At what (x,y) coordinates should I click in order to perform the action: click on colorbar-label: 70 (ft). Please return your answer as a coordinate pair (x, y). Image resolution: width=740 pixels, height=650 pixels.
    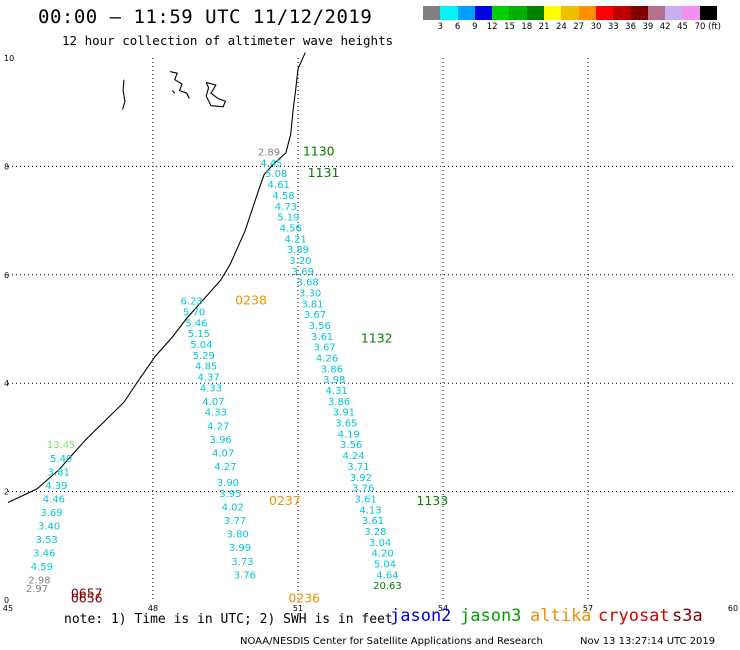
    Looking at the image, I should click on (707, 27).